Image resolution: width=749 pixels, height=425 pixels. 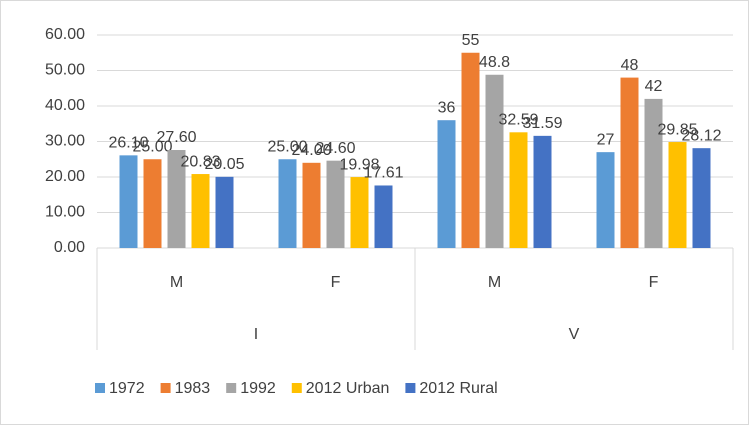 What do you see at coordinates (311, 150) in the screenshot?
I see `data-label: 24.00` at bounding box center [311, 150].